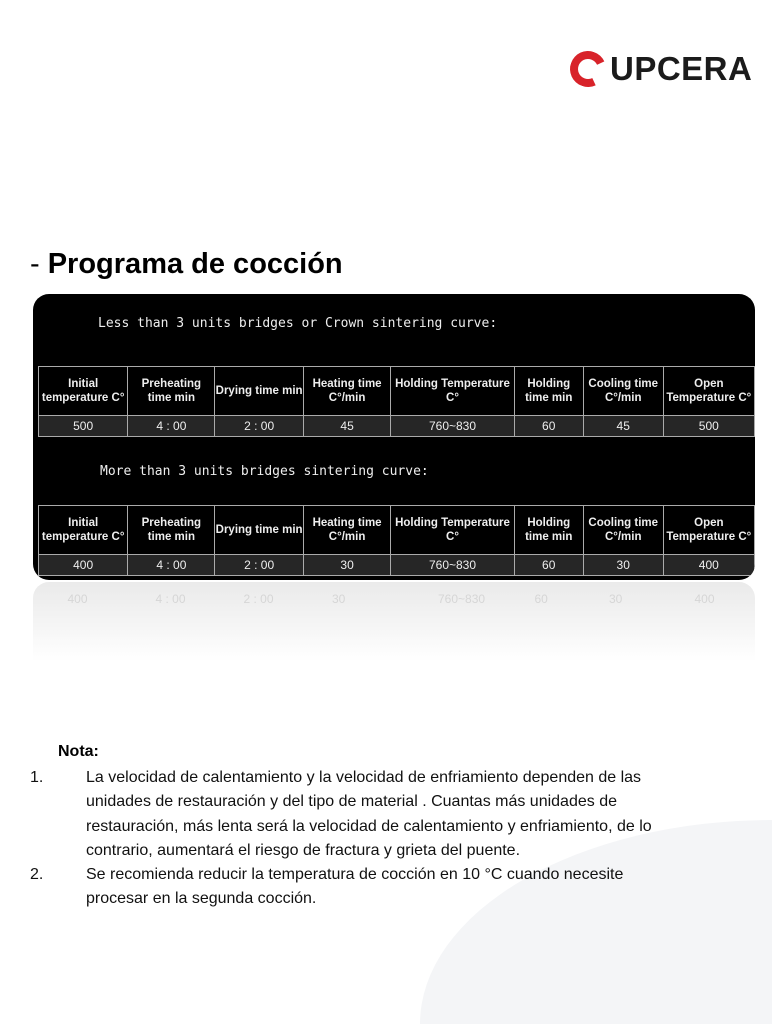  I want to click on reflection-text: 60, so click(541, 599).